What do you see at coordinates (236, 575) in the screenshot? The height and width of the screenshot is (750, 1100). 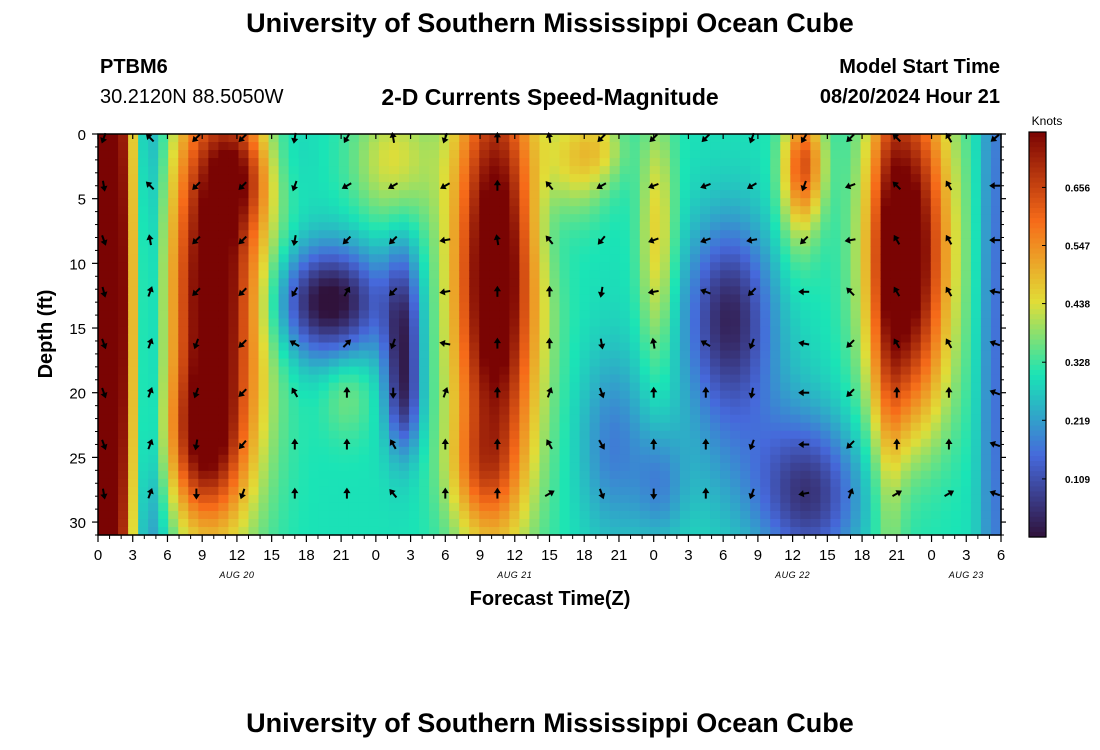 I see `date-label: AUG 20` at bounding box center [236, 575].